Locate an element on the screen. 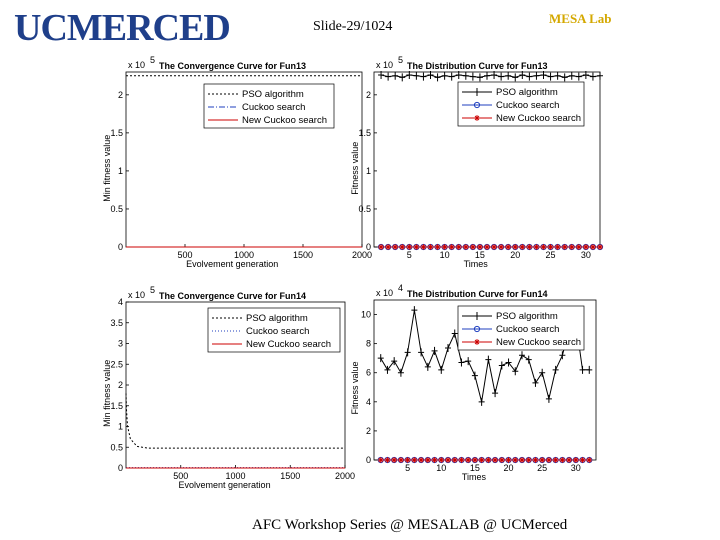  mesa-lab-label: MESA Lab is located at coordinates (580, 18).